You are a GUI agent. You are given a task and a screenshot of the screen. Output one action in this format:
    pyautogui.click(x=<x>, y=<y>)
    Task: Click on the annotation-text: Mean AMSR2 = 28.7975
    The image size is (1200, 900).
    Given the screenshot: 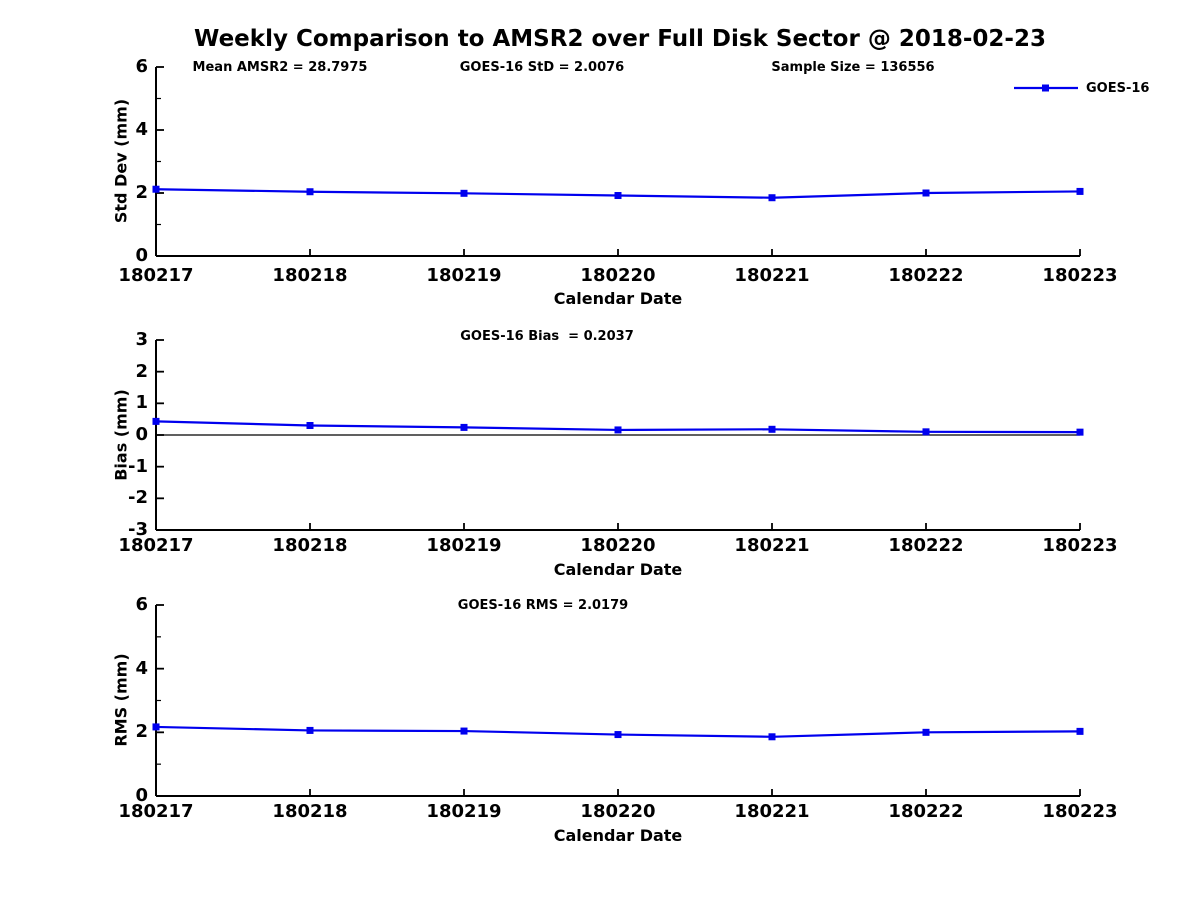 What is the action you would take?
    pyautogui.click(x=280, y=67)
    